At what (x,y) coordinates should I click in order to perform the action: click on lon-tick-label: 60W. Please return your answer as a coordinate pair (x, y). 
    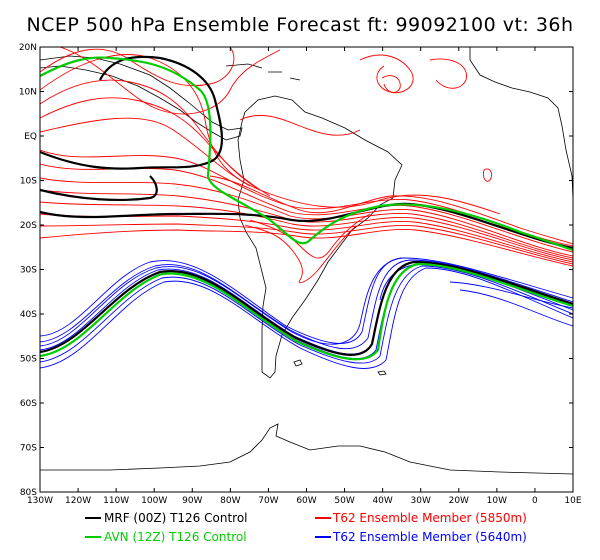
    Looking at the image, I should click on (306, 501).